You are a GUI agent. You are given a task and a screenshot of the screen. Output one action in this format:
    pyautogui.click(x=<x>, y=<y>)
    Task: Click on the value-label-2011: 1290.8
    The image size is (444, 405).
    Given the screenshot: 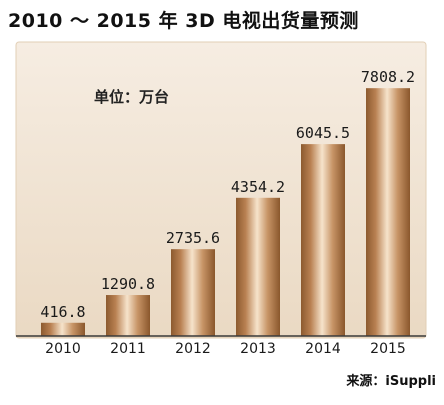 What is the action you would take?
    pyautogui.click(x=128, y=284)
    